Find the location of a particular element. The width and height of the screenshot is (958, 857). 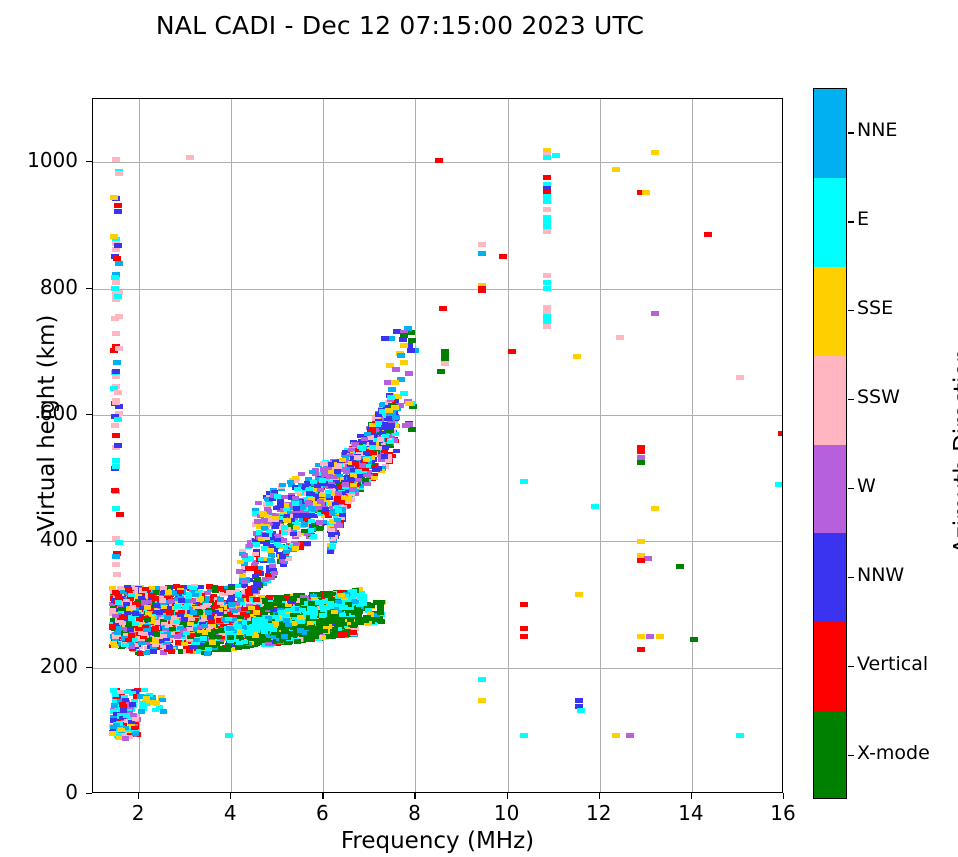

gridline-vertical is located at coordinates (232, 445).